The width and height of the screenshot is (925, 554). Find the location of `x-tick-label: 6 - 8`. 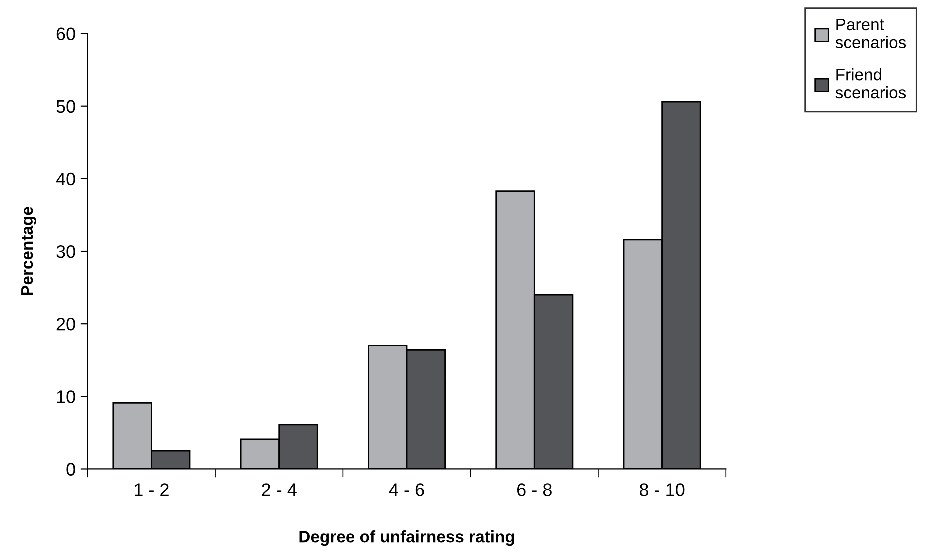

x-tick-label: 6 - 8 is located at coordinates (535, 490).